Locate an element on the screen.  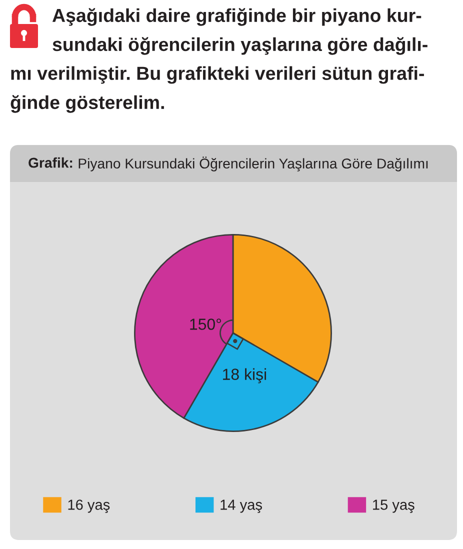
legend-label: 15 yaş is located at coordinates (393, 506).